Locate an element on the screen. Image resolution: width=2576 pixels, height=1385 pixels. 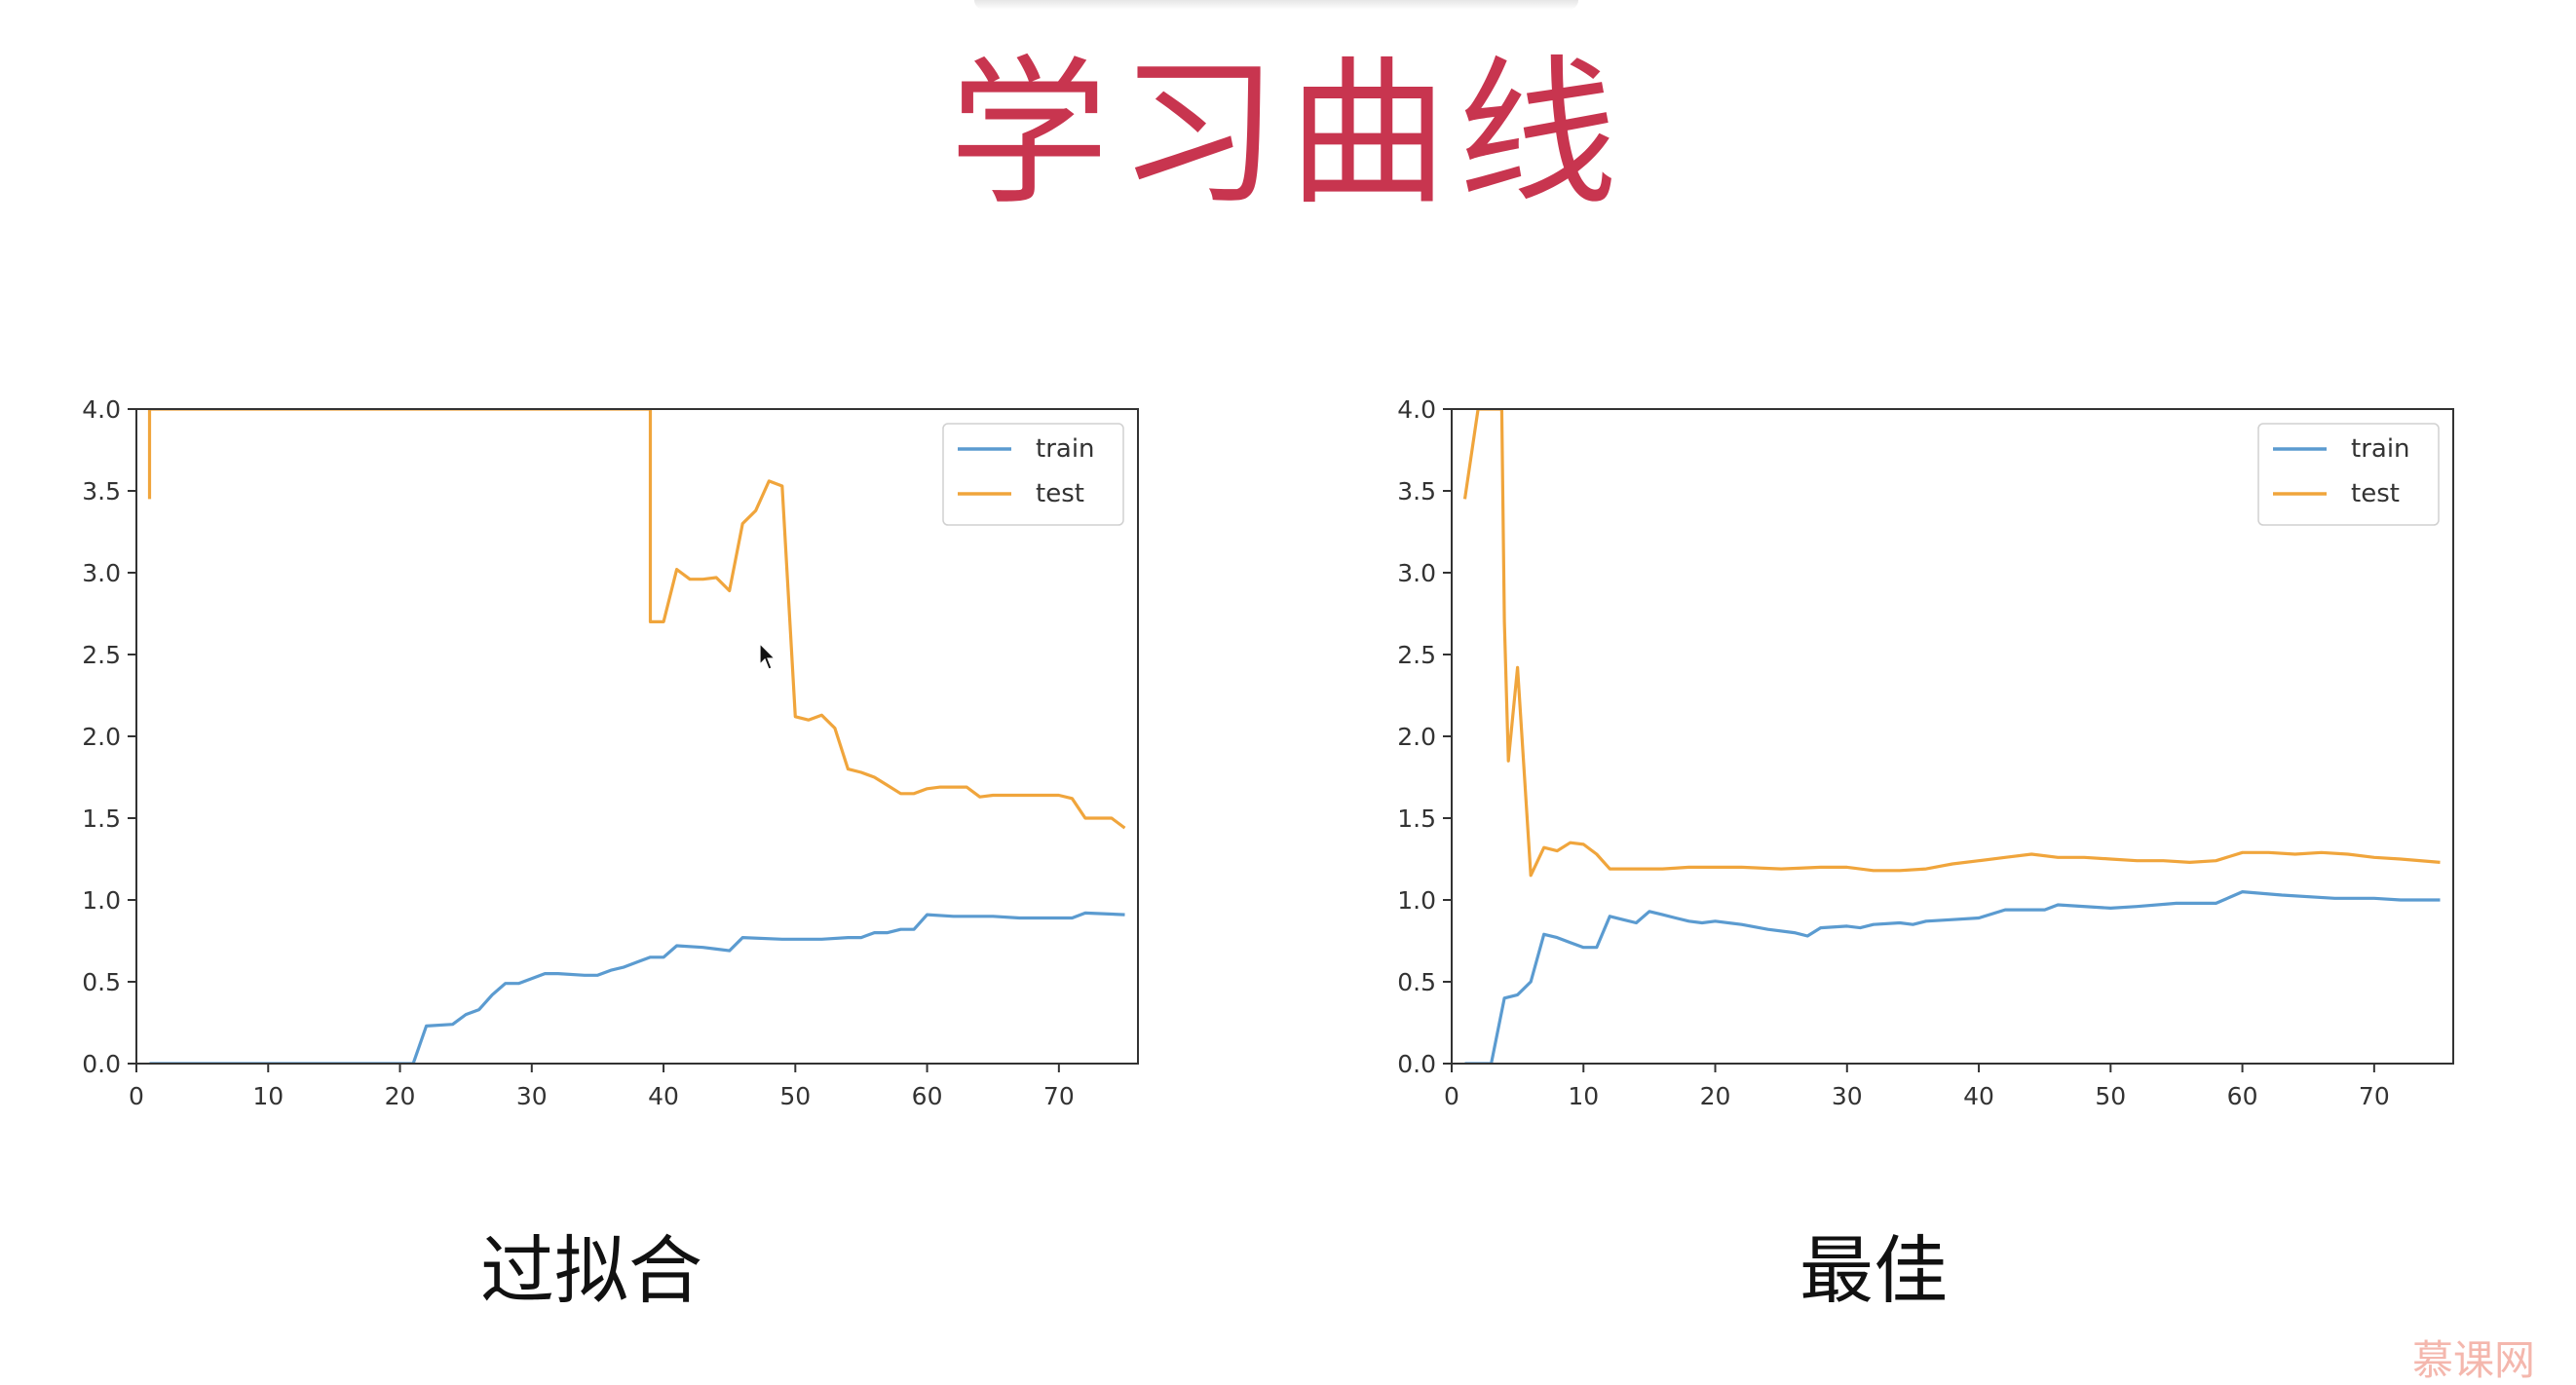
watermark-logo: 慕课网 is located at coordinates (2474, 1360).